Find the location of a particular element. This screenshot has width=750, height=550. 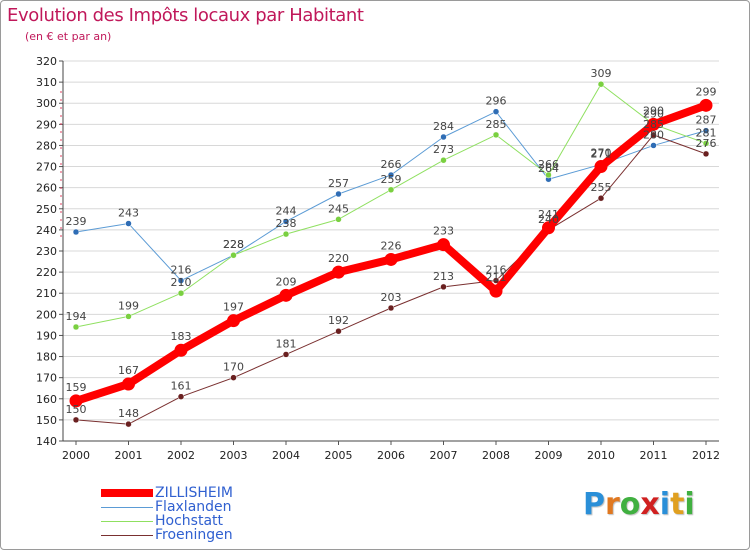

data-label: 159 is located at coordinates (76, 387).